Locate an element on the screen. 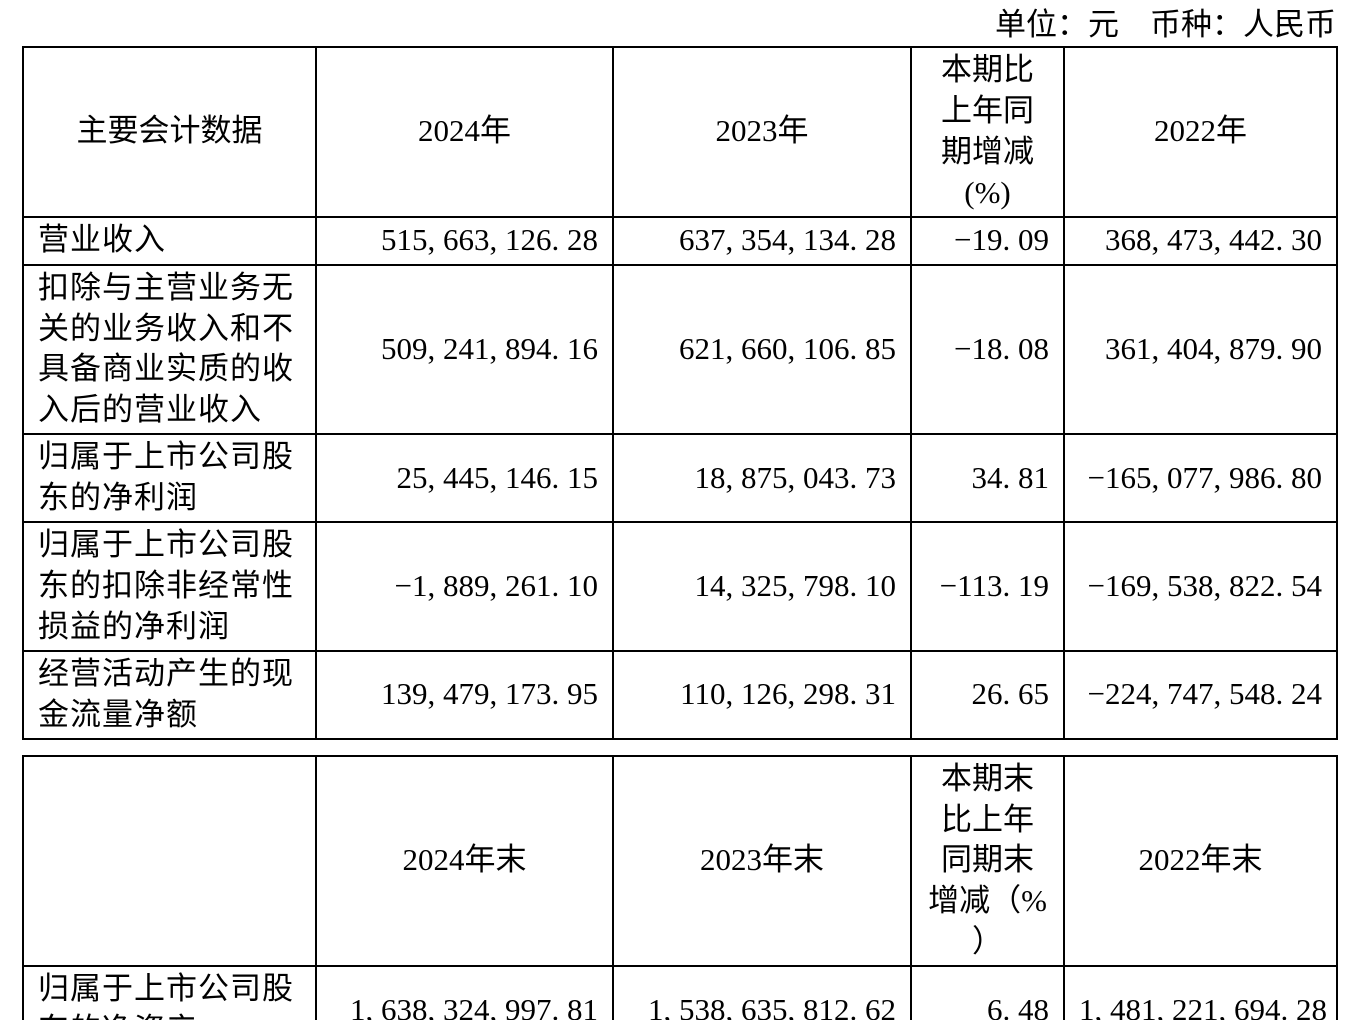 This screenshot has height=1020, width=1358. value-change: 6. 48 is located at coordinates (987, 992).